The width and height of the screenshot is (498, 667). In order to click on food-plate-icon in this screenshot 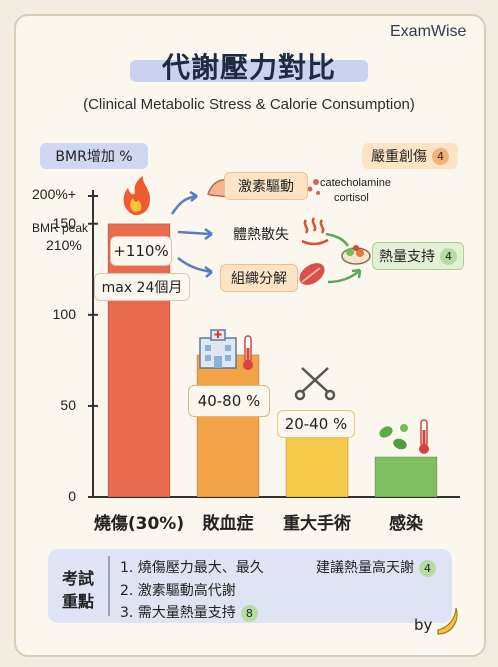, I will do `click(356, 255)`.